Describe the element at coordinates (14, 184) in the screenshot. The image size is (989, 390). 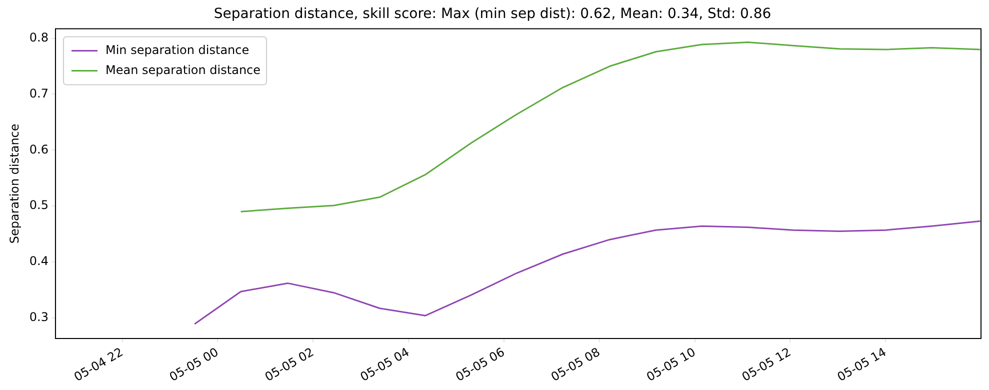
I see `y-axis-title: Separation distance` at that location.